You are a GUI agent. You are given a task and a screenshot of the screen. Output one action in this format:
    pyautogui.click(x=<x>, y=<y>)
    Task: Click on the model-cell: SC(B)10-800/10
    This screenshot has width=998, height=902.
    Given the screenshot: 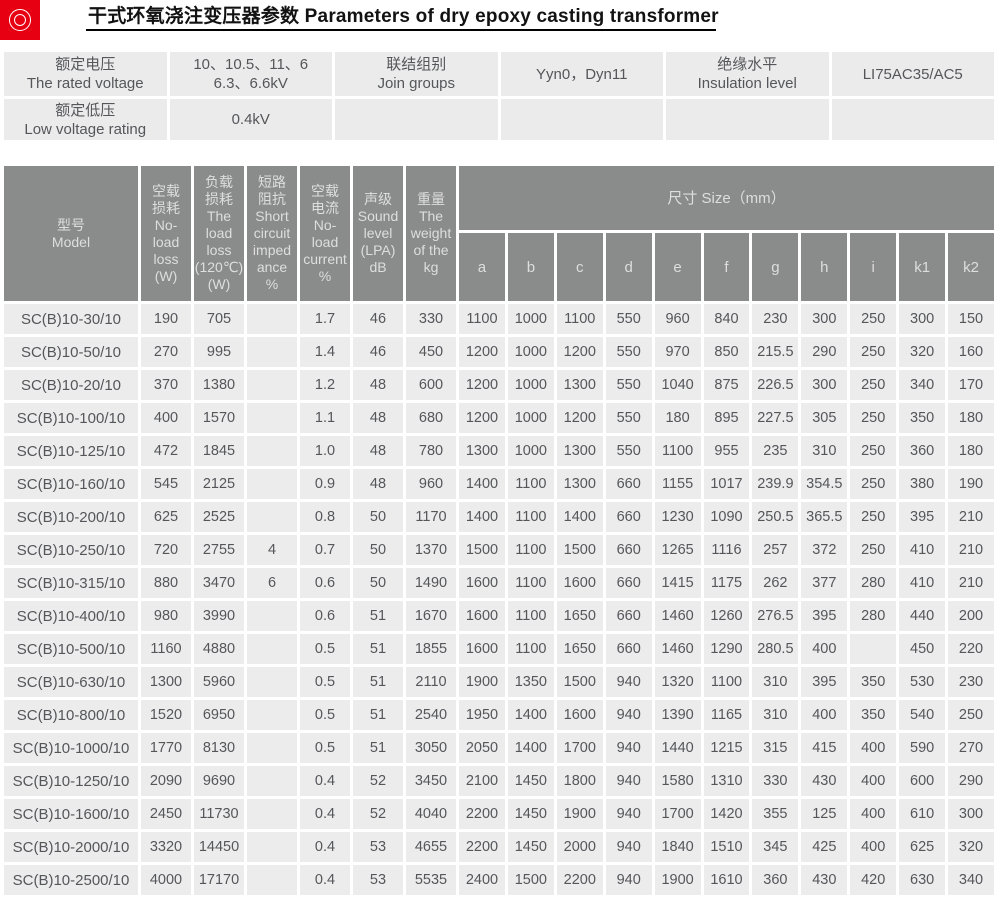 What is the action you would take?
    pyautogui.click(x=71, y=715)
    